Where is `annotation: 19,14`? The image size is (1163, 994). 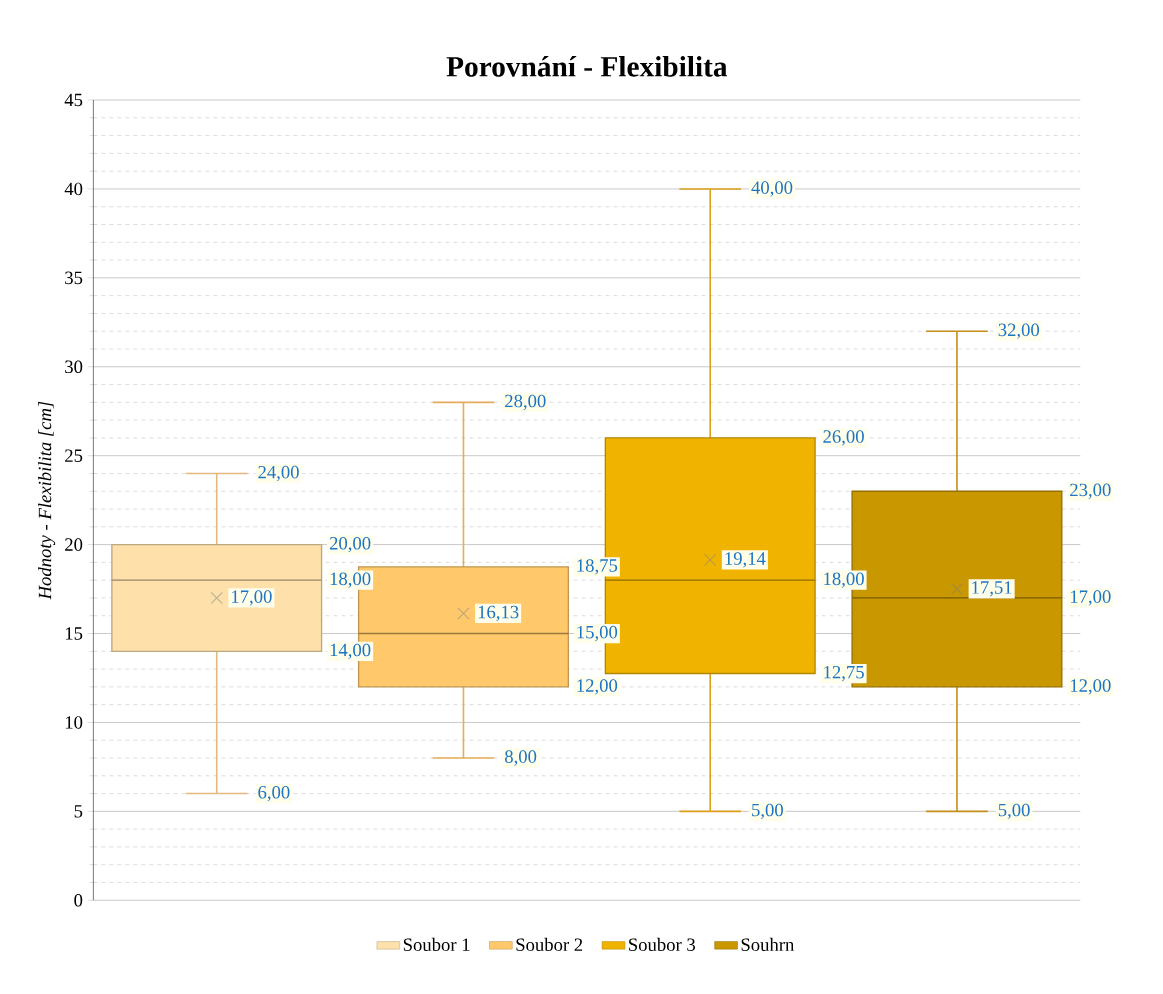
annotation: 19,14 is located at coordinates (745, 560).